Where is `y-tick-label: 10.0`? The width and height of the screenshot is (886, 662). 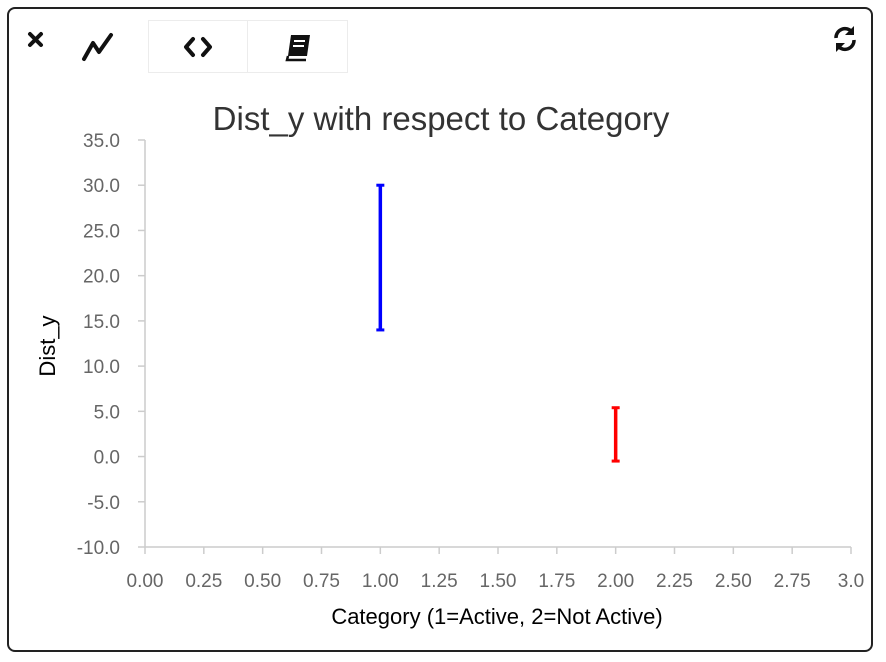 y-tick-label: 10.0 is located at coordinates (101, 367).